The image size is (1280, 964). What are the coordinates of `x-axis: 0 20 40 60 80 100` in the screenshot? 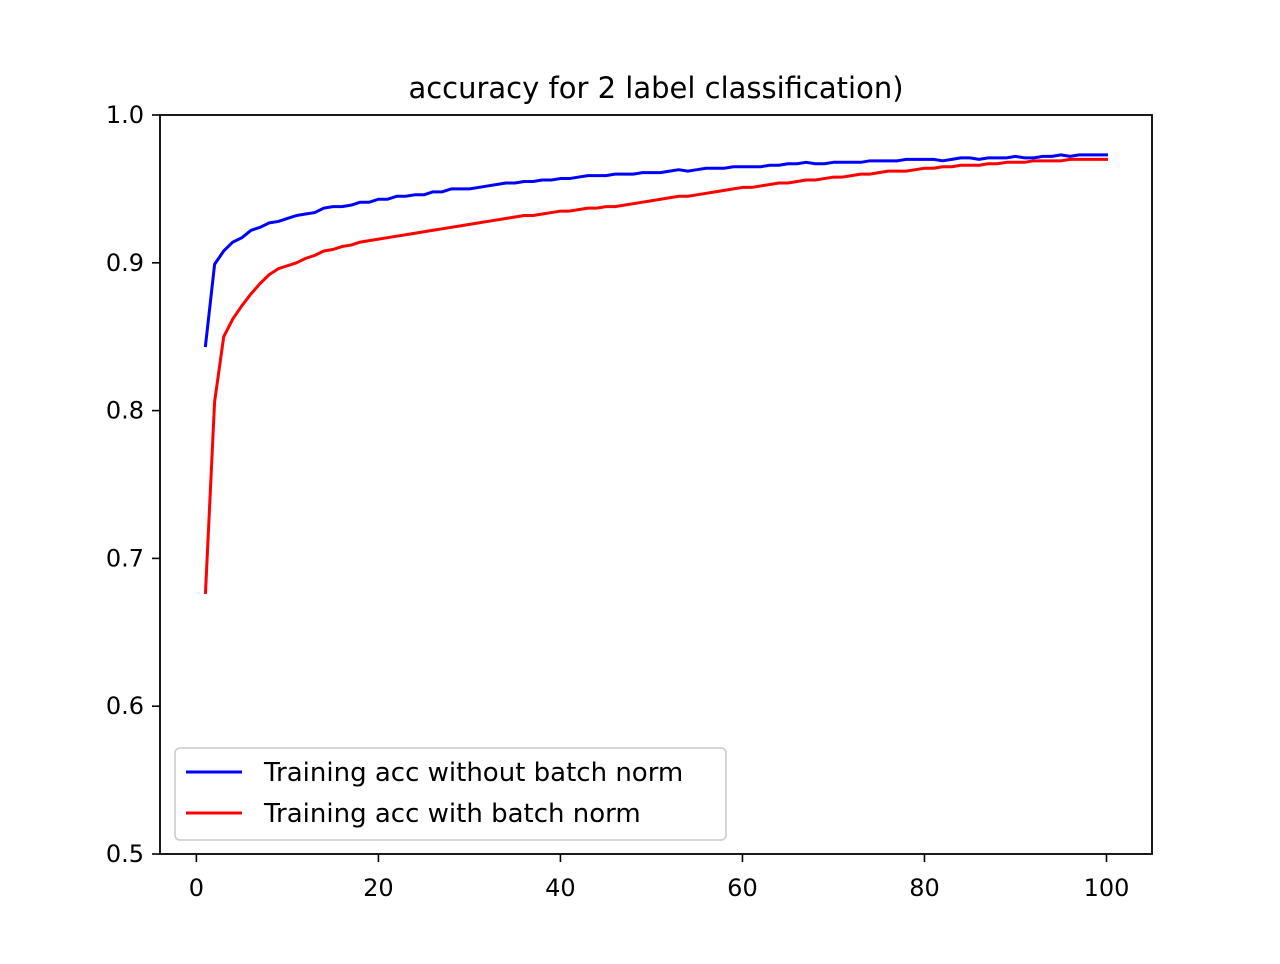 It's located at (659, 878).